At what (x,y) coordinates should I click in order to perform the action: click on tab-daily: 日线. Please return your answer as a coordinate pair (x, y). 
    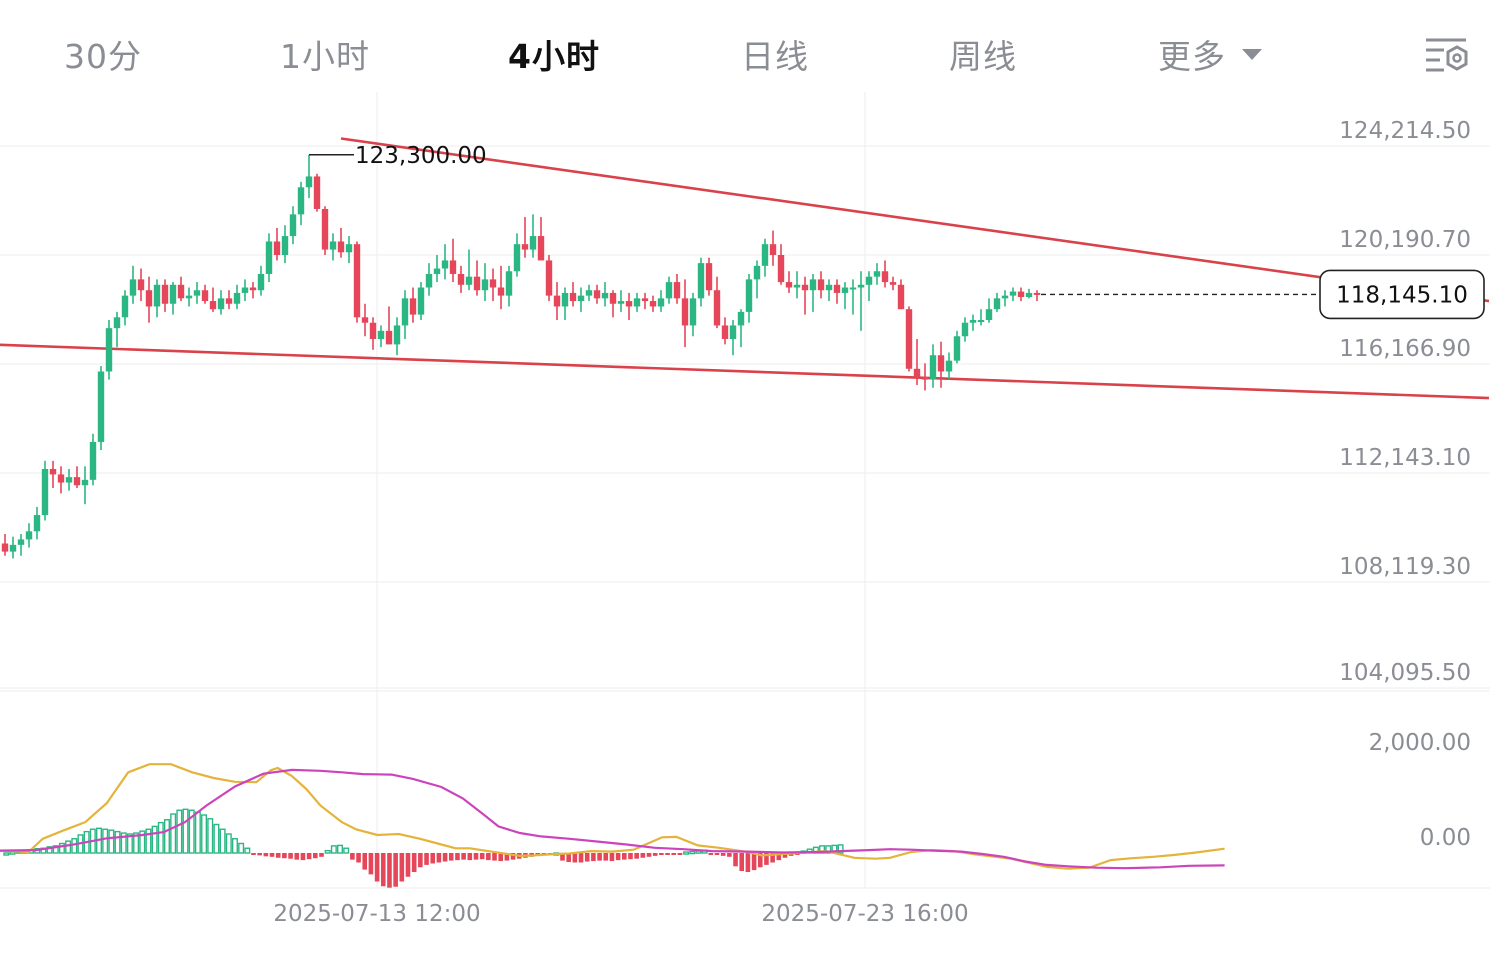
    Looking at the image, I should click on (775, 56).